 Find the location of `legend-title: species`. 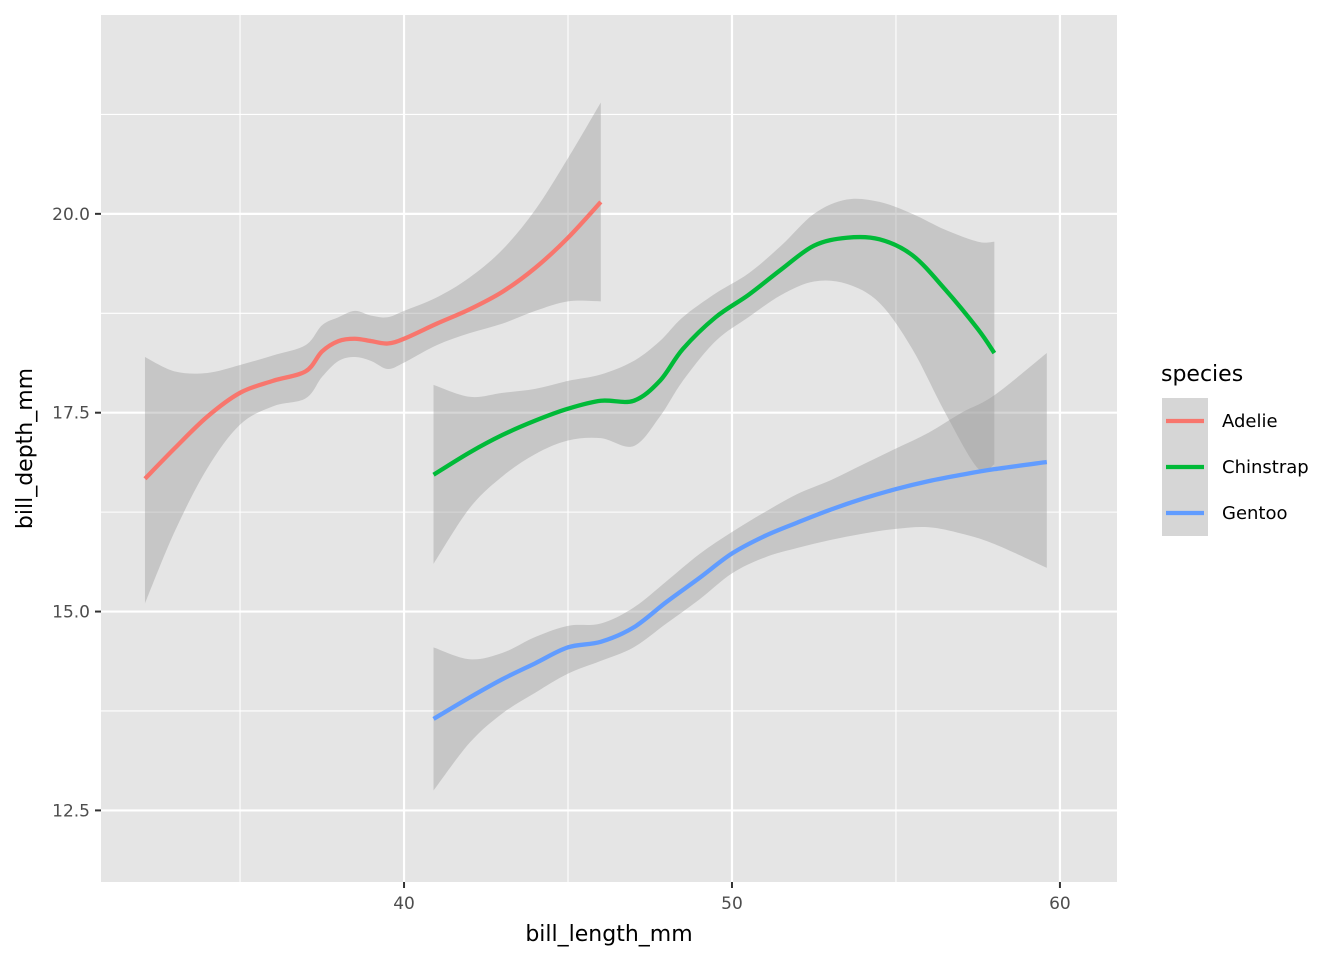

legend-title: species is located at coordinates (1202, 374).